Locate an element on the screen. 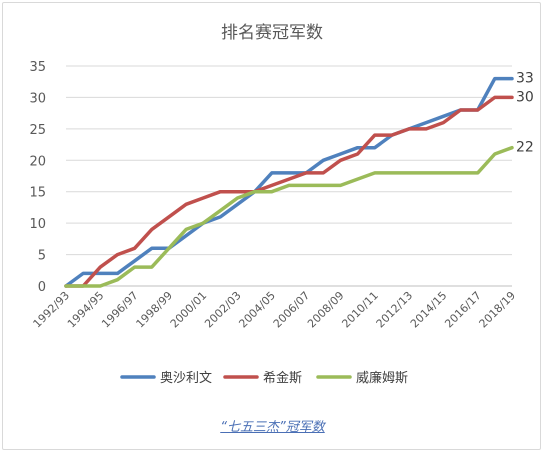  x-tick-label: 2010/11 is located at coordinates (360, 310).